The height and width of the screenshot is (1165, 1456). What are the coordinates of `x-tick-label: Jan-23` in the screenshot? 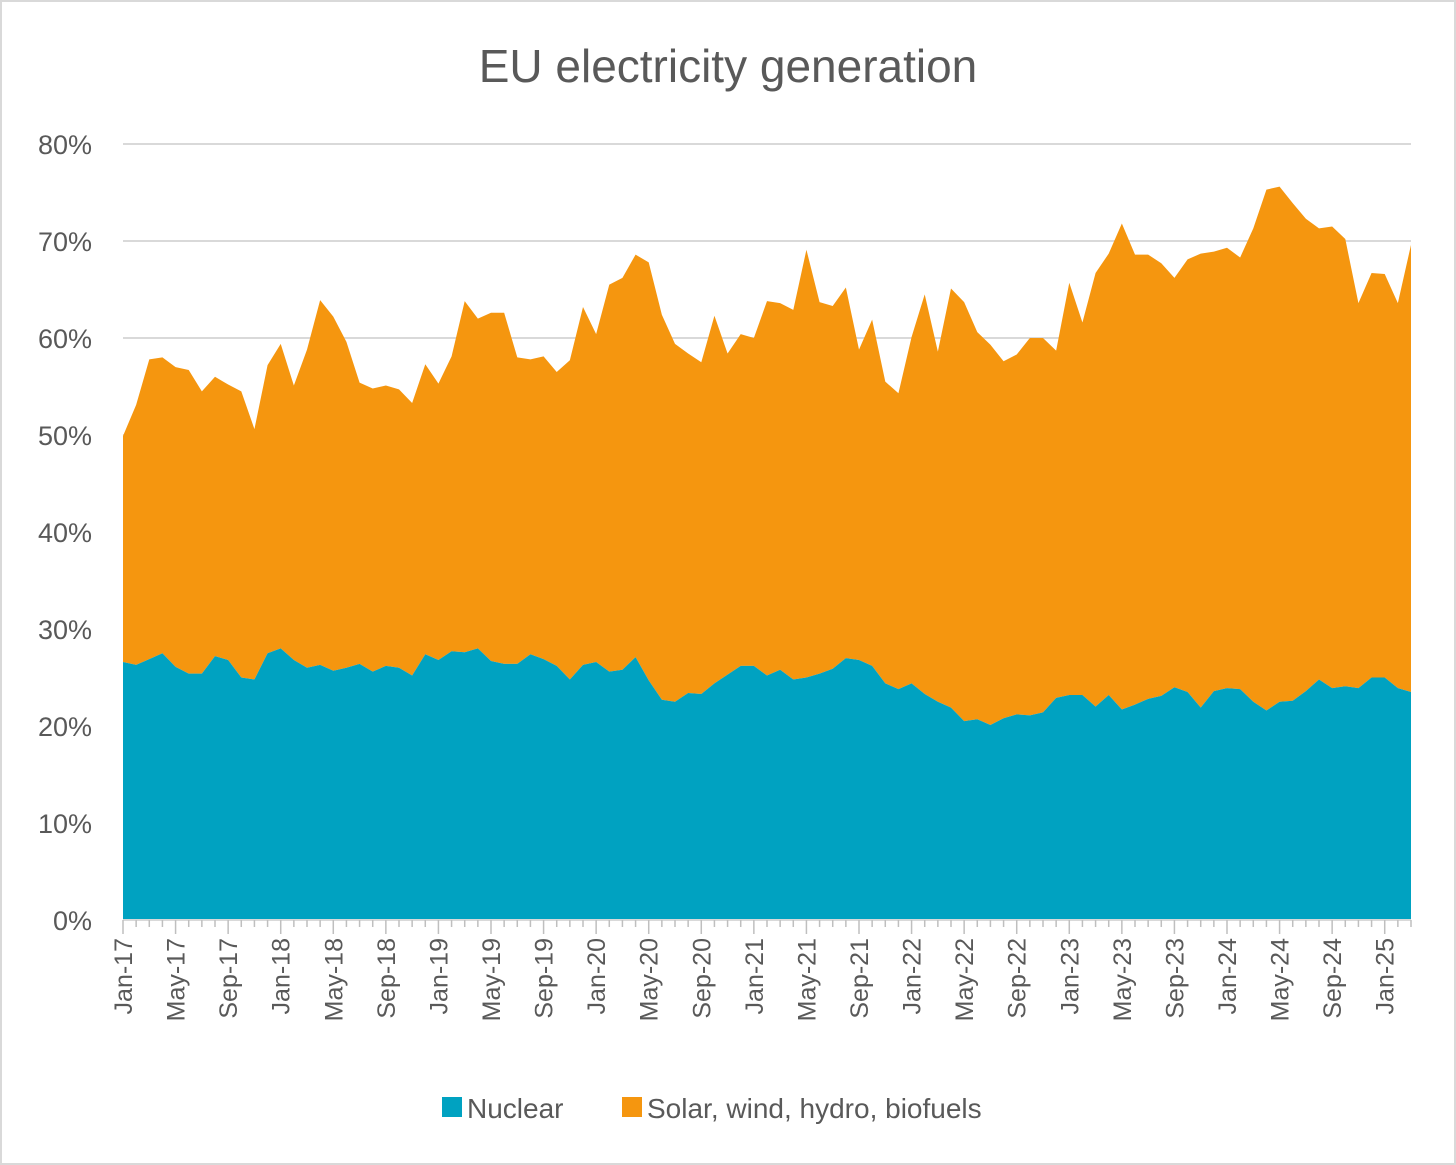 It's located at (1070, 976).